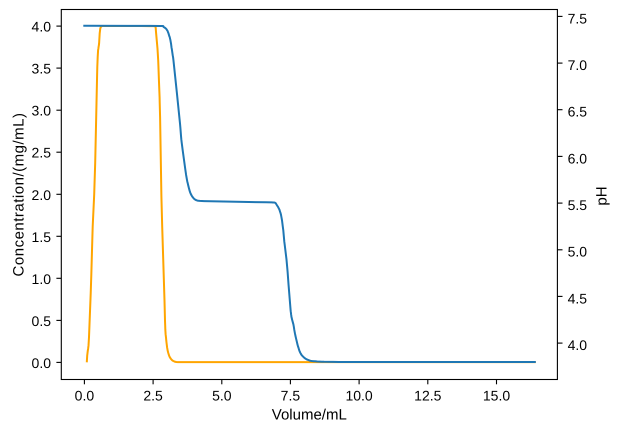 This screenshot has width=618, height=432. What do you see at coordinates (427, 395) in the screenshot?
I see `svg-text: 12.5` at bounding box center [427, 395].